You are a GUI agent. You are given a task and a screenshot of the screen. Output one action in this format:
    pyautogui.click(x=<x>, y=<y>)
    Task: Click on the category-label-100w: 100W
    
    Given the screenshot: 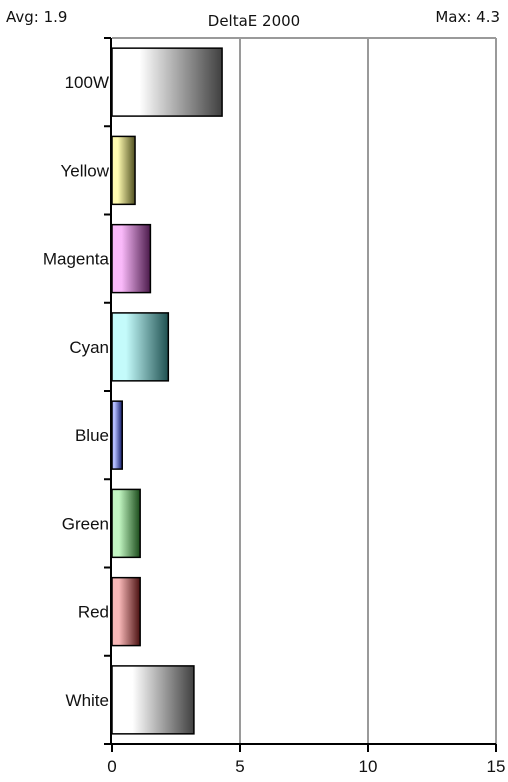 What is the action you would take?
    pyautogui.click(x=87, y=82)
    